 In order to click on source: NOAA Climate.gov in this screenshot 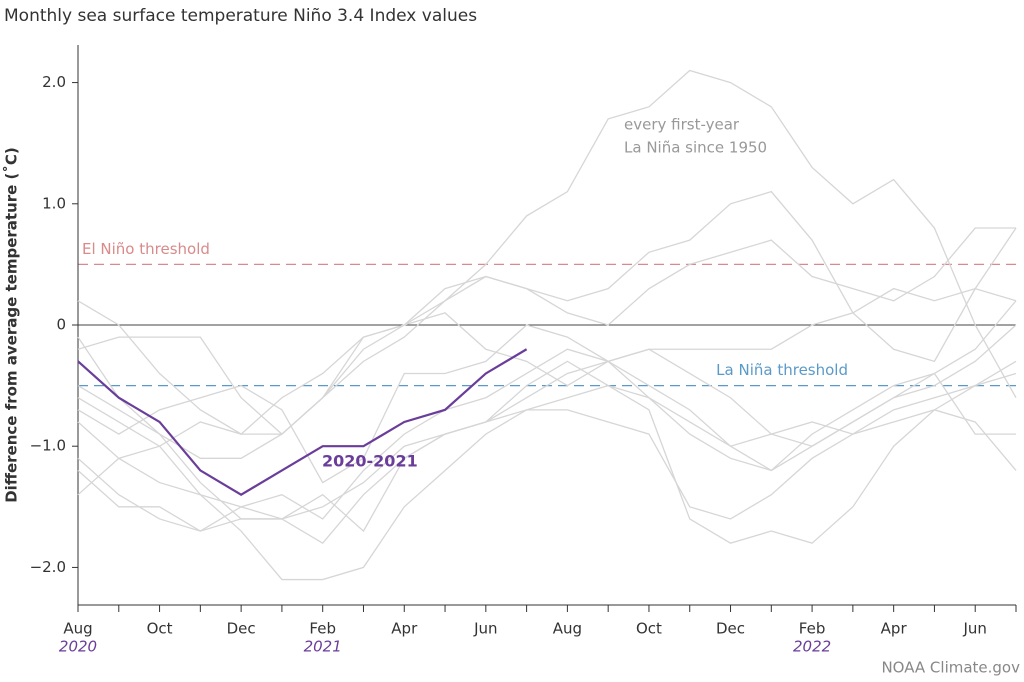, I will do `click(950, 668)`.